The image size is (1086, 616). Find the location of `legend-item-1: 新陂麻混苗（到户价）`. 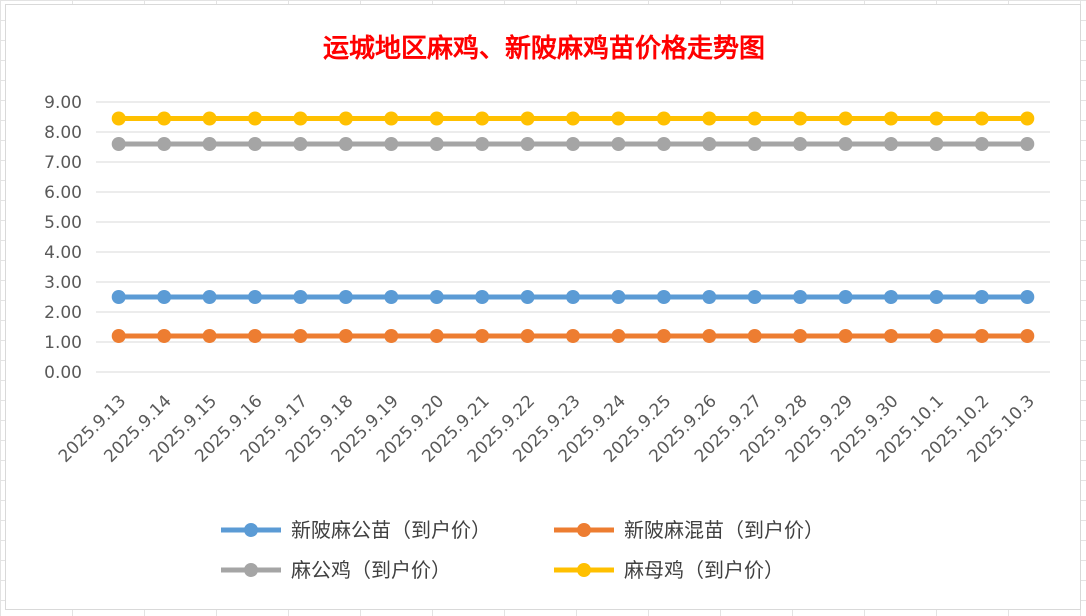

legend-item-1: 新陂麻混苗（到户价） is located at coordinates (689, 530).